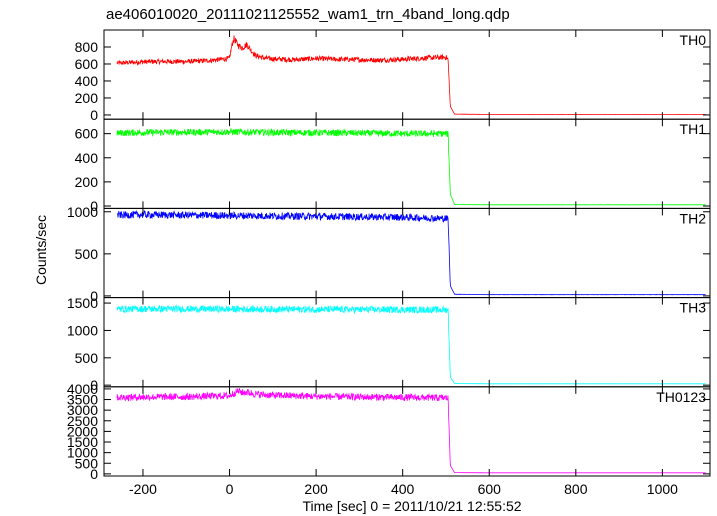  Describe the element at coordinates (681, 397) in the screenshot. I see `panel-label-th0123: TH0123` at that location.